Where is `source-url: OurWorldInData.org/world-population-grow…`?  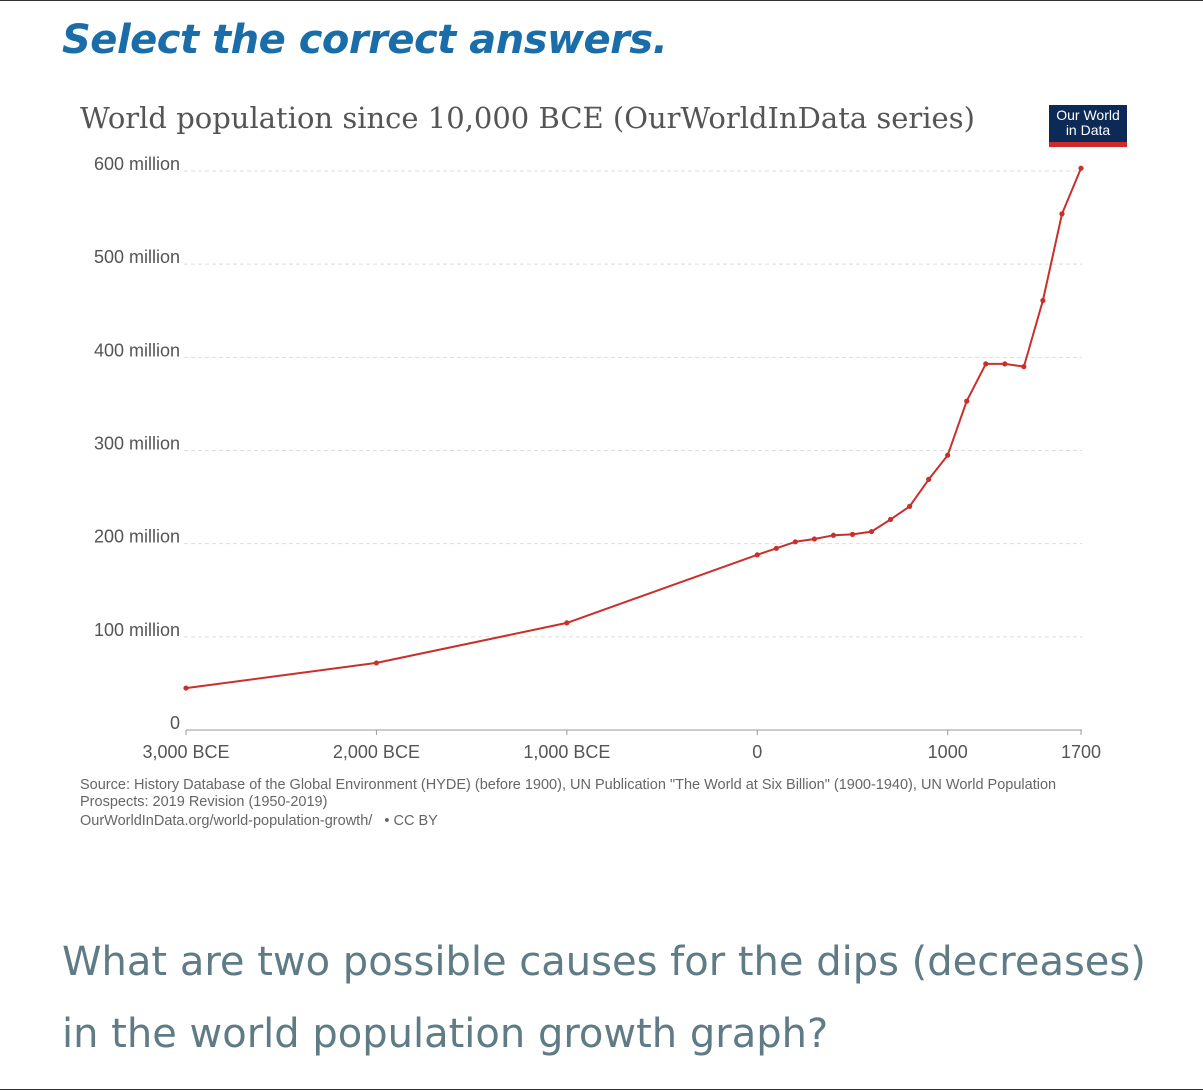
source-url: OurWorldInData.org/world-population-grow… is located at coordinates (226, 821).